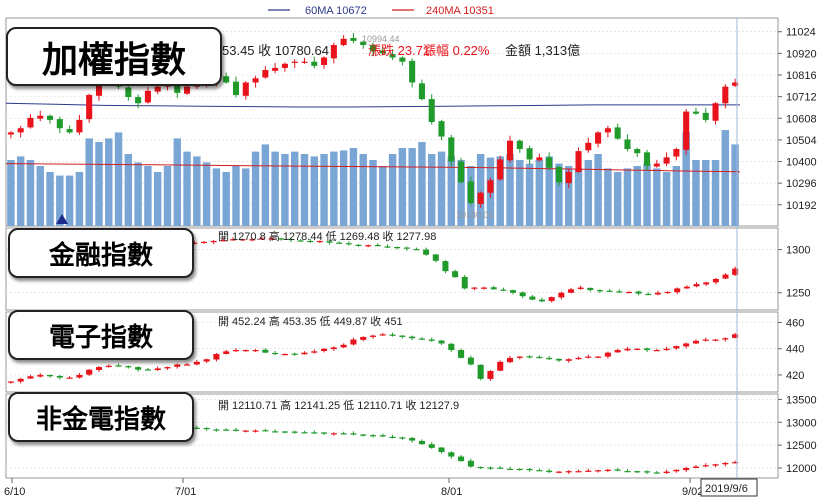 Image resolution: width=820 pixels, height=502 pixels. I want to click on cursor-date-box, so click(729, 487).